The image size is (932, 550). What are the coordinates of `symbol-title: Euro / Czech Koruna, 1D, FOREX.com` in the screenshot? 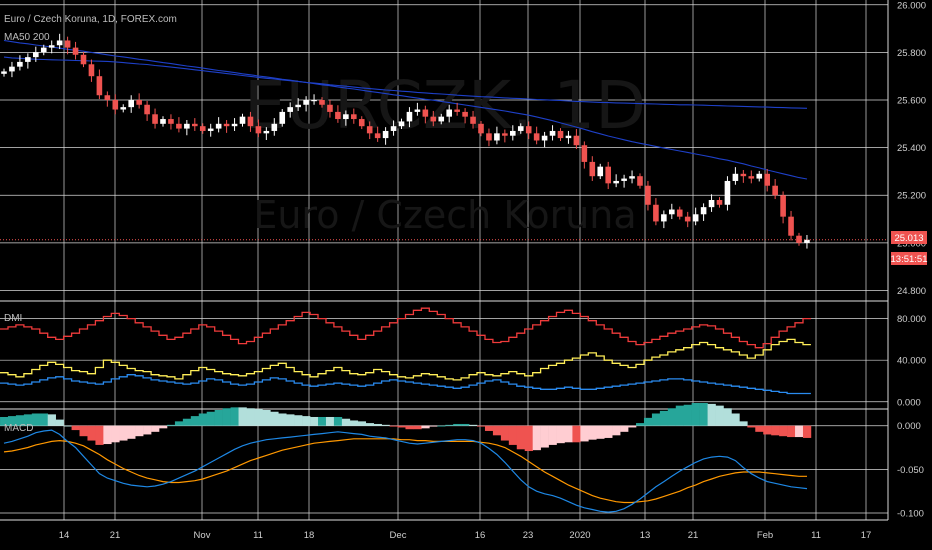 It's located at (90, 19).